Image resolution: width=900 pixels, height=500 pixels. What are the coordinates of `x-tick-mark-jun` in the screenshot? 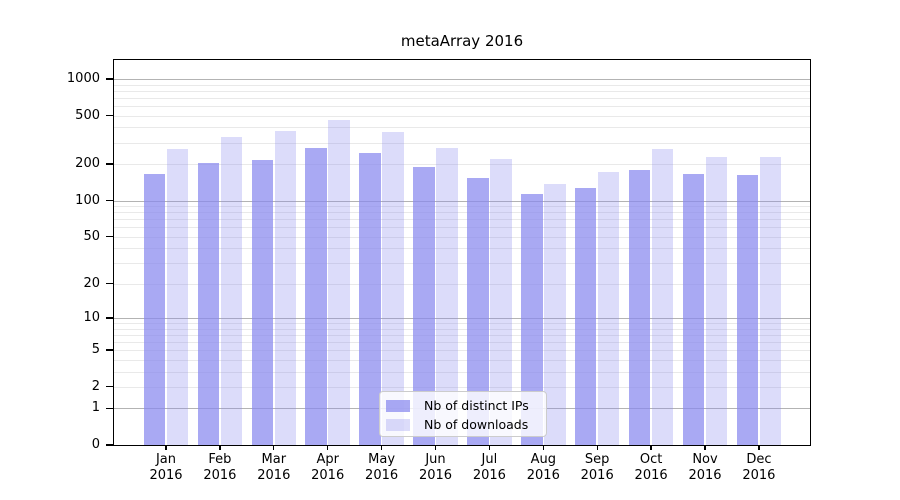 It's located at (435, 447).